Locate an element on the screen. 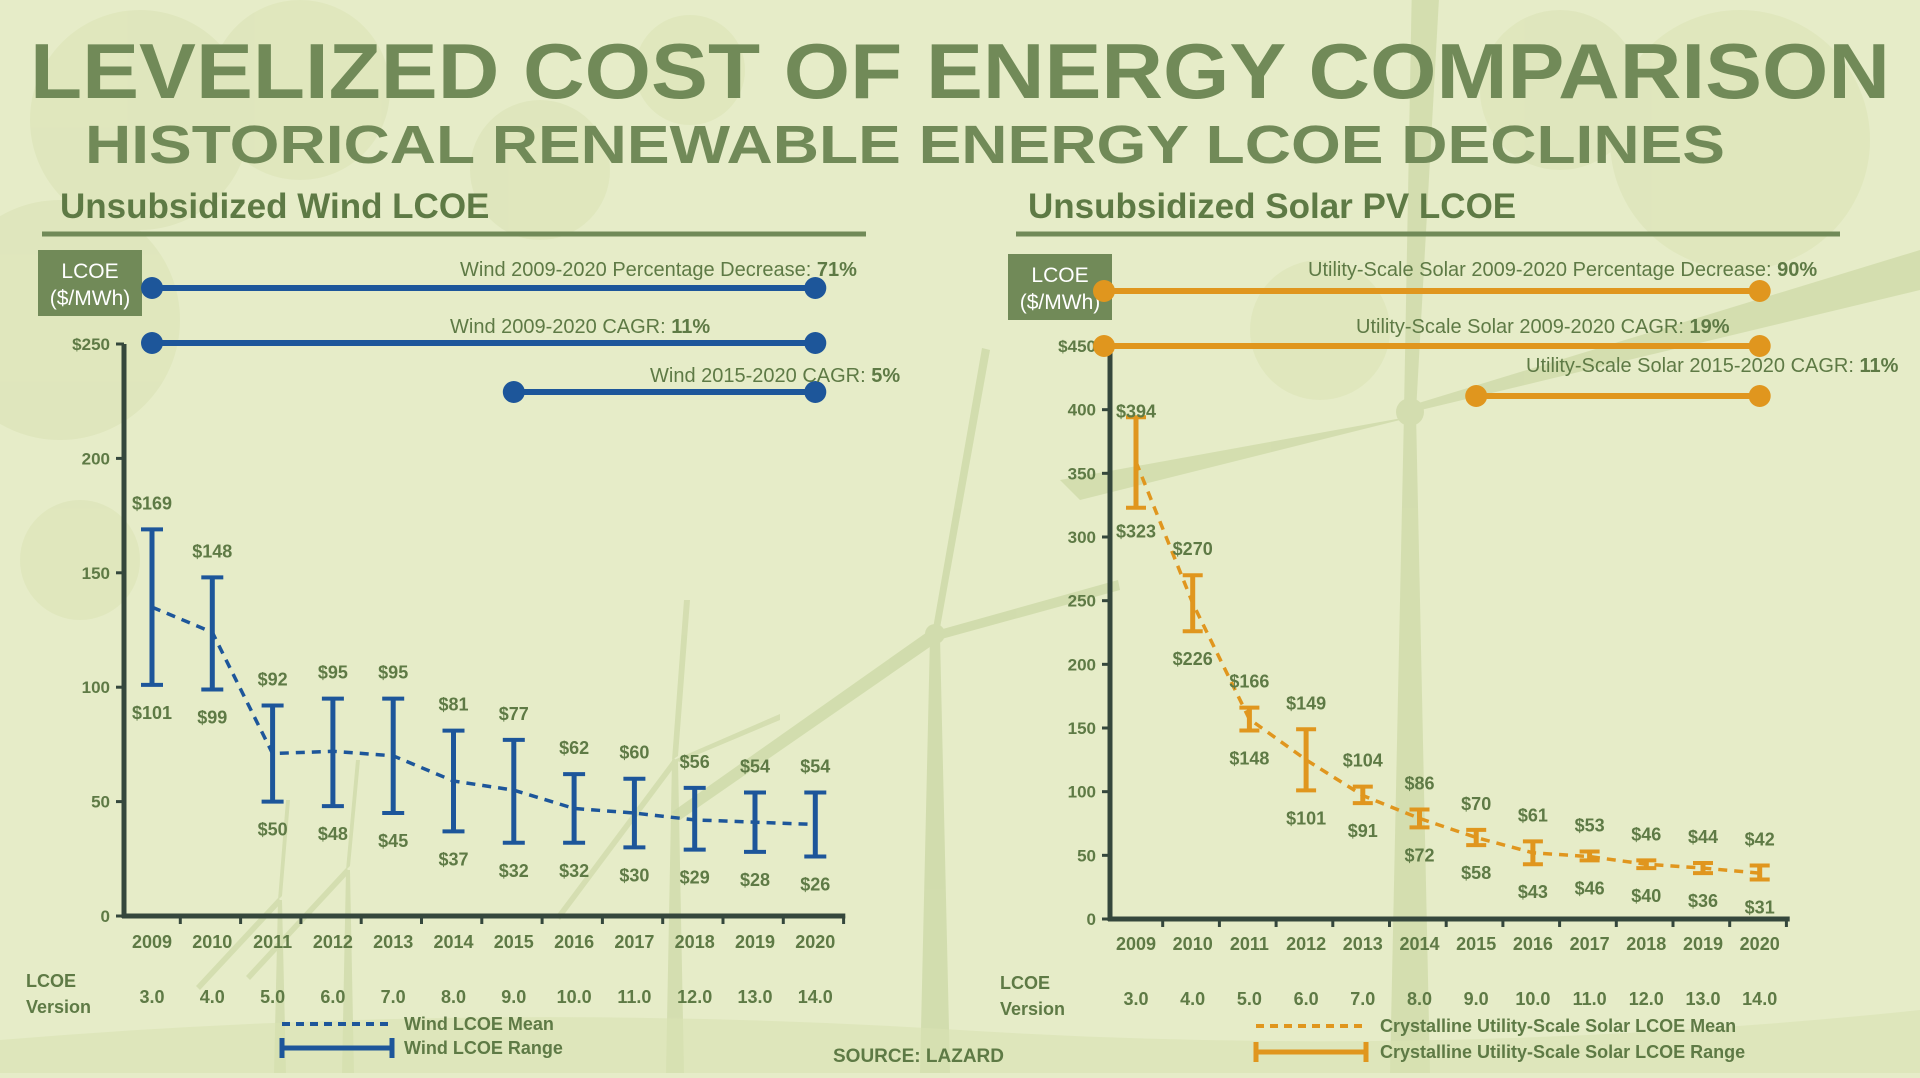  range-high-label: $77 is located at coordinates (514, 714).